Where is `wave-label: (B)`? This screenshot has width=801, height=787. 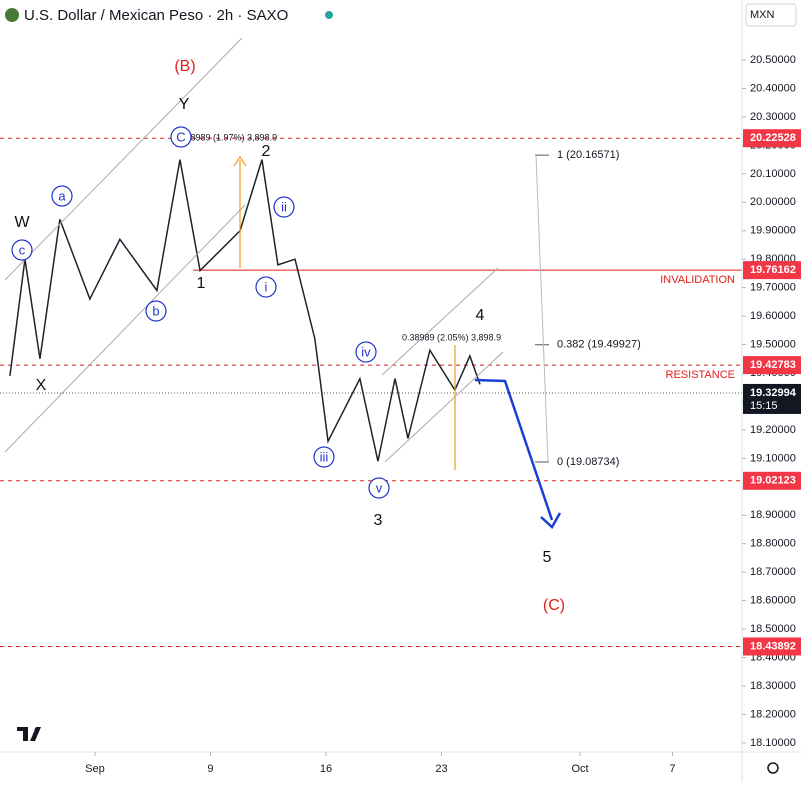
wave-label: (B) is located at coordinates (184, 66).